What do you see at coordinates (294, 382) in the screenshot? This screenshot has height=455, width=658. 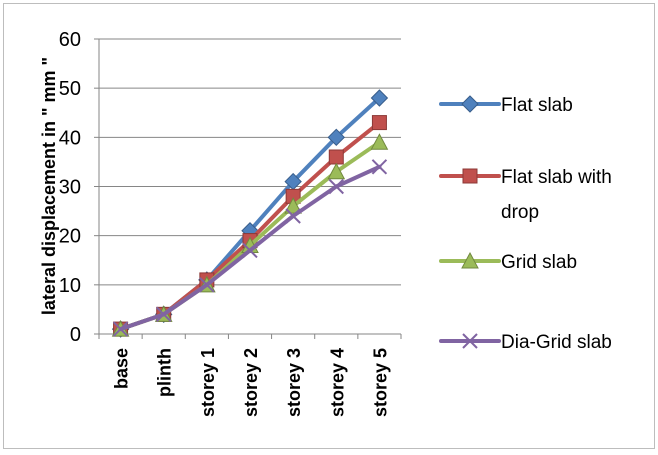 I see `x-tick-label: storey 3` at bounding box center [294, 382].